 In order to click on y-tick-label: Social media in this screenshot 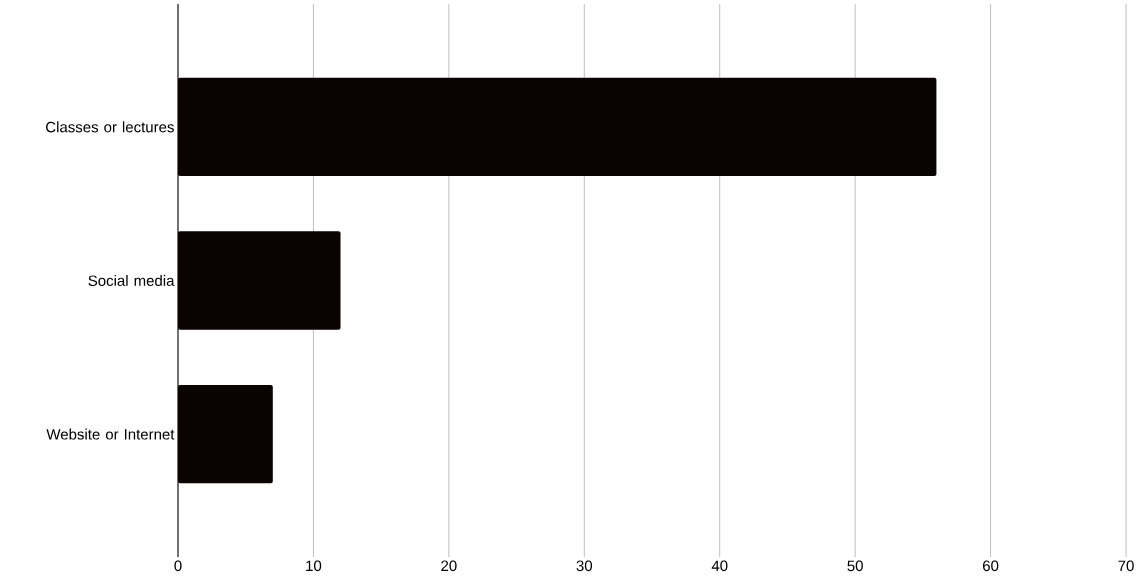, I will do `click(131, 280)`.